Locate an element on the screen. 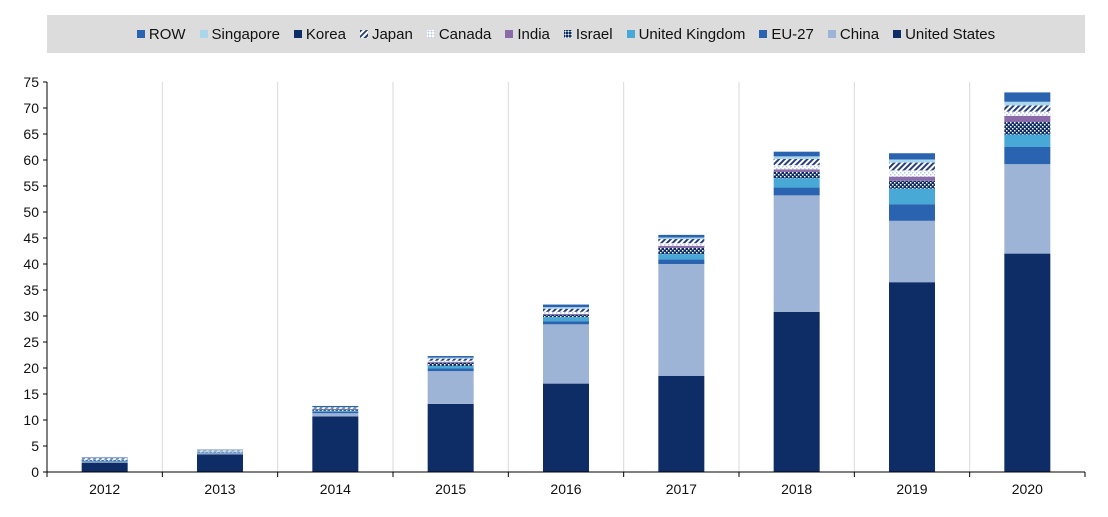 This screenshot has width=1108, height=517. bar-japan-2014 is located at coordinates (335, 408).